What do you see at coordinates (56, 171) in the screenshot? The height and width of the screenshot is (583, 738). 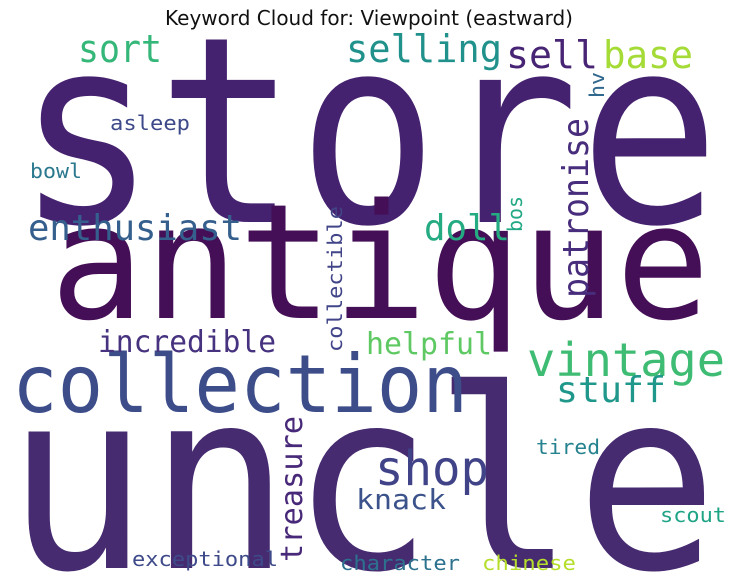 I see `word-bowl: bowl` at bounding box center [56, 171].